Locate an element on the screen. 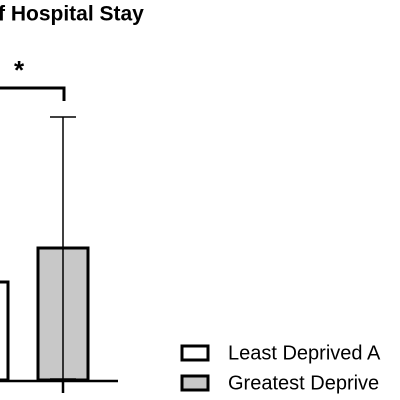 This screenshot has height=400, width=400. chart-title: f Hospital Stay is located at coordinates (72, 14).